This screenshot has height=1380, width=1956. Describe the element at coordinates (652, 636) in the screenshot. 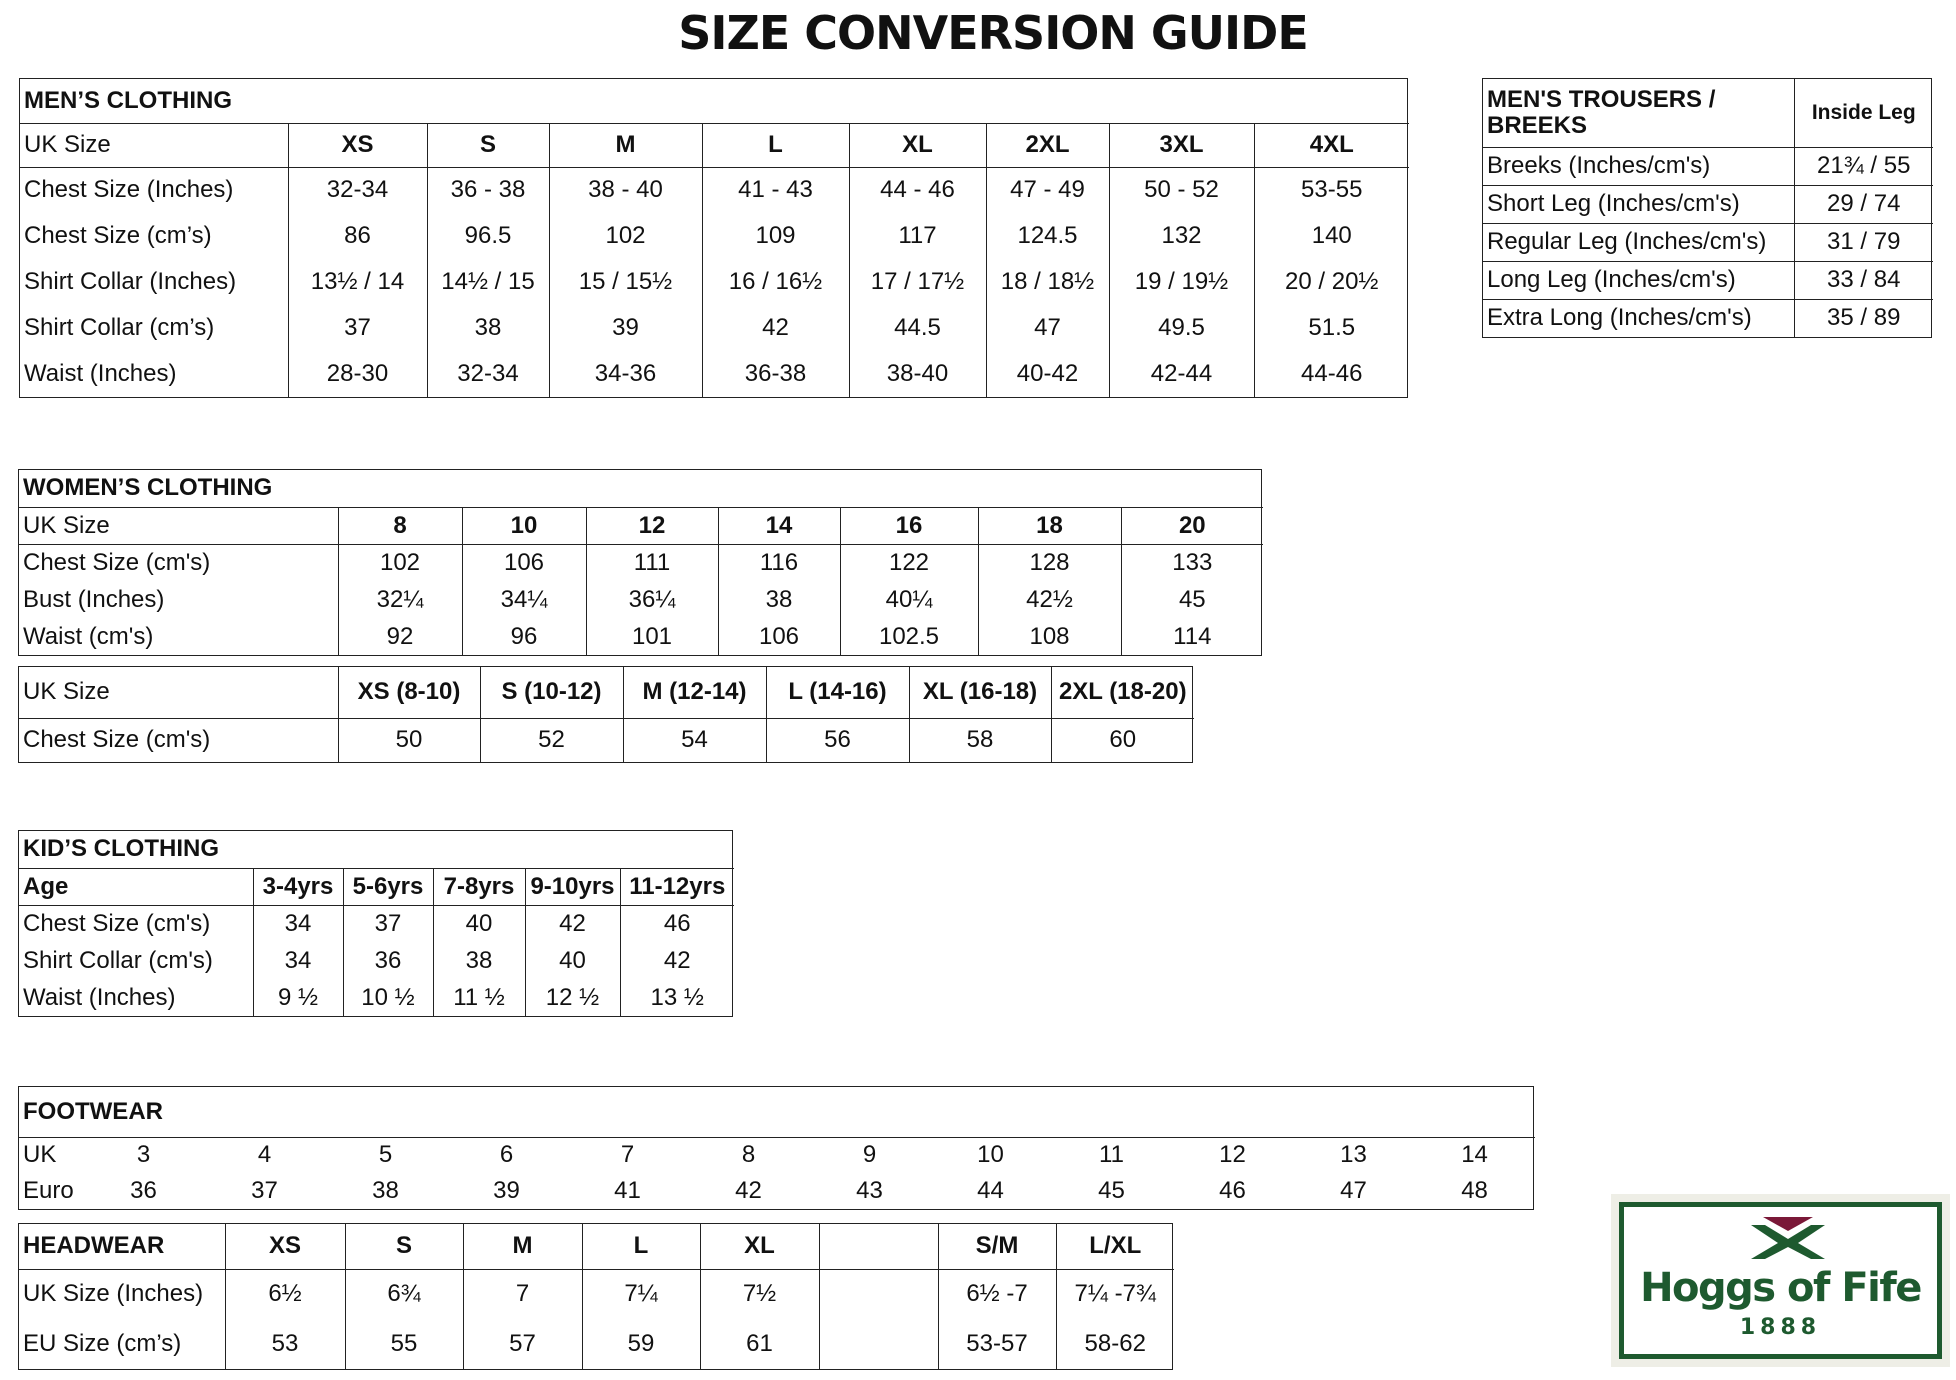

I see `table-cell: 101` at that location.